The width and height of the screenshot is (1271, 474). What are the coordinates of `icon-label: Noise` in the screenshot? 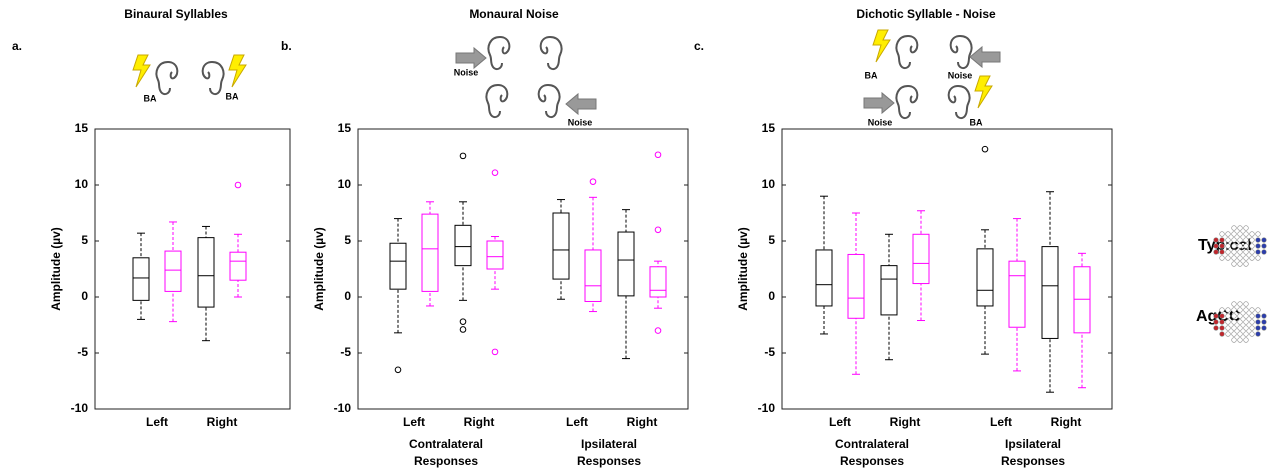 It's located at (960, 75).